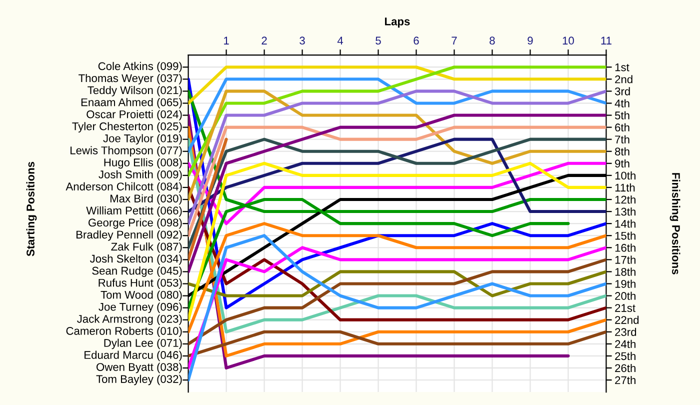  I want to click on y2-tick-label: 25th, so click(625, 356).